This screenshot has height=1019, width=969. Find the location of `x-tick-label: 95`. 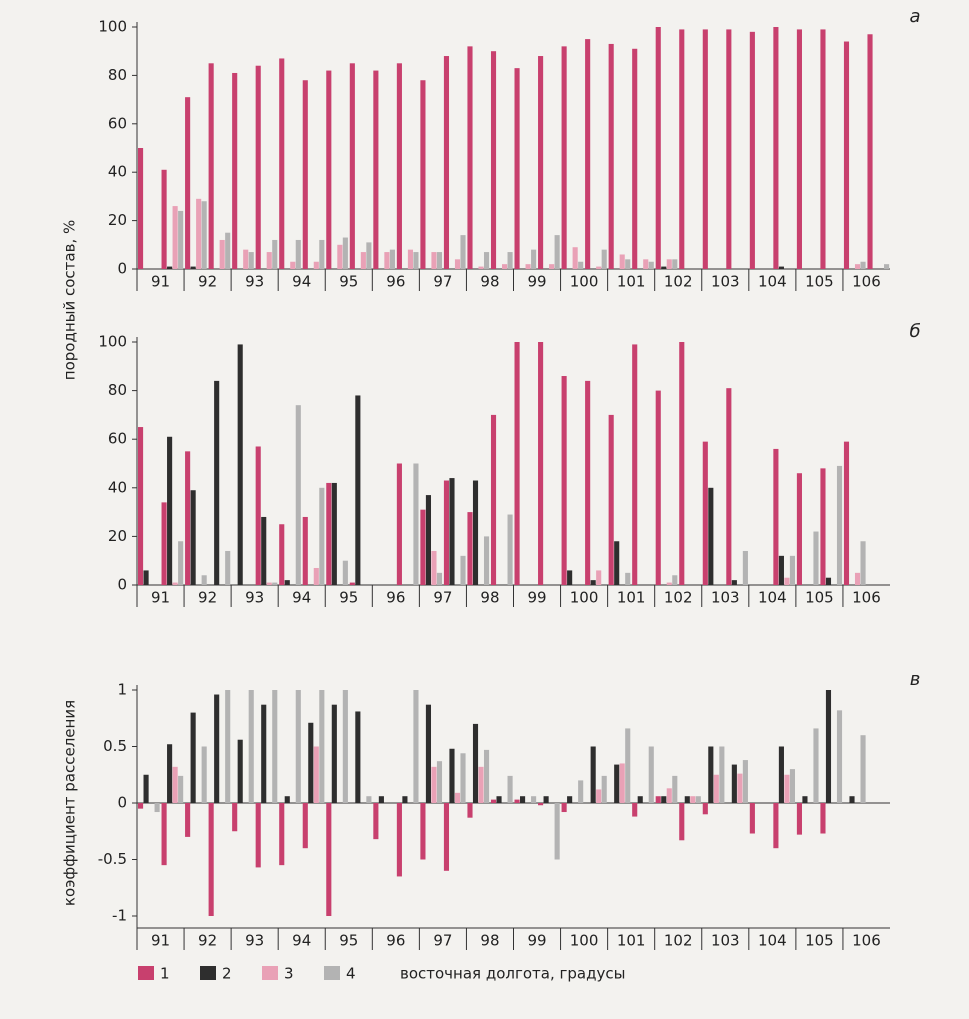

x-tick-label: 95 is located at coordinates (348, 598).